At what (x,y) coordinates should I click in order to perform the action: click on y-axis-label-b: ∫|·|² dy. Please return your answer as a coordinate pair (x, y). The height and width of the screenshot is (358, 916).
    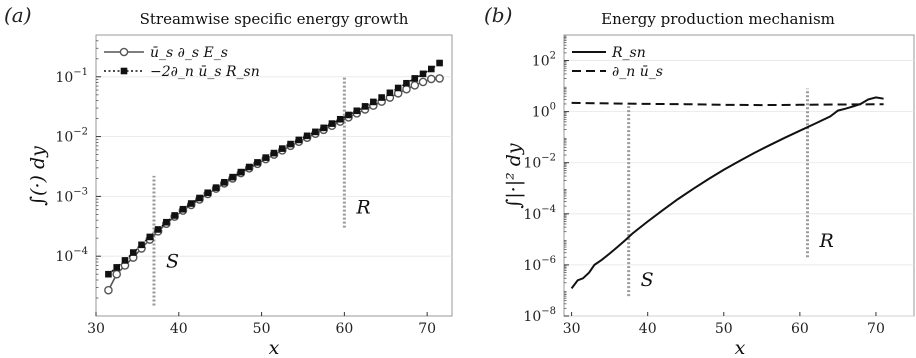
    Looking at the image, I should click on (514, 176).